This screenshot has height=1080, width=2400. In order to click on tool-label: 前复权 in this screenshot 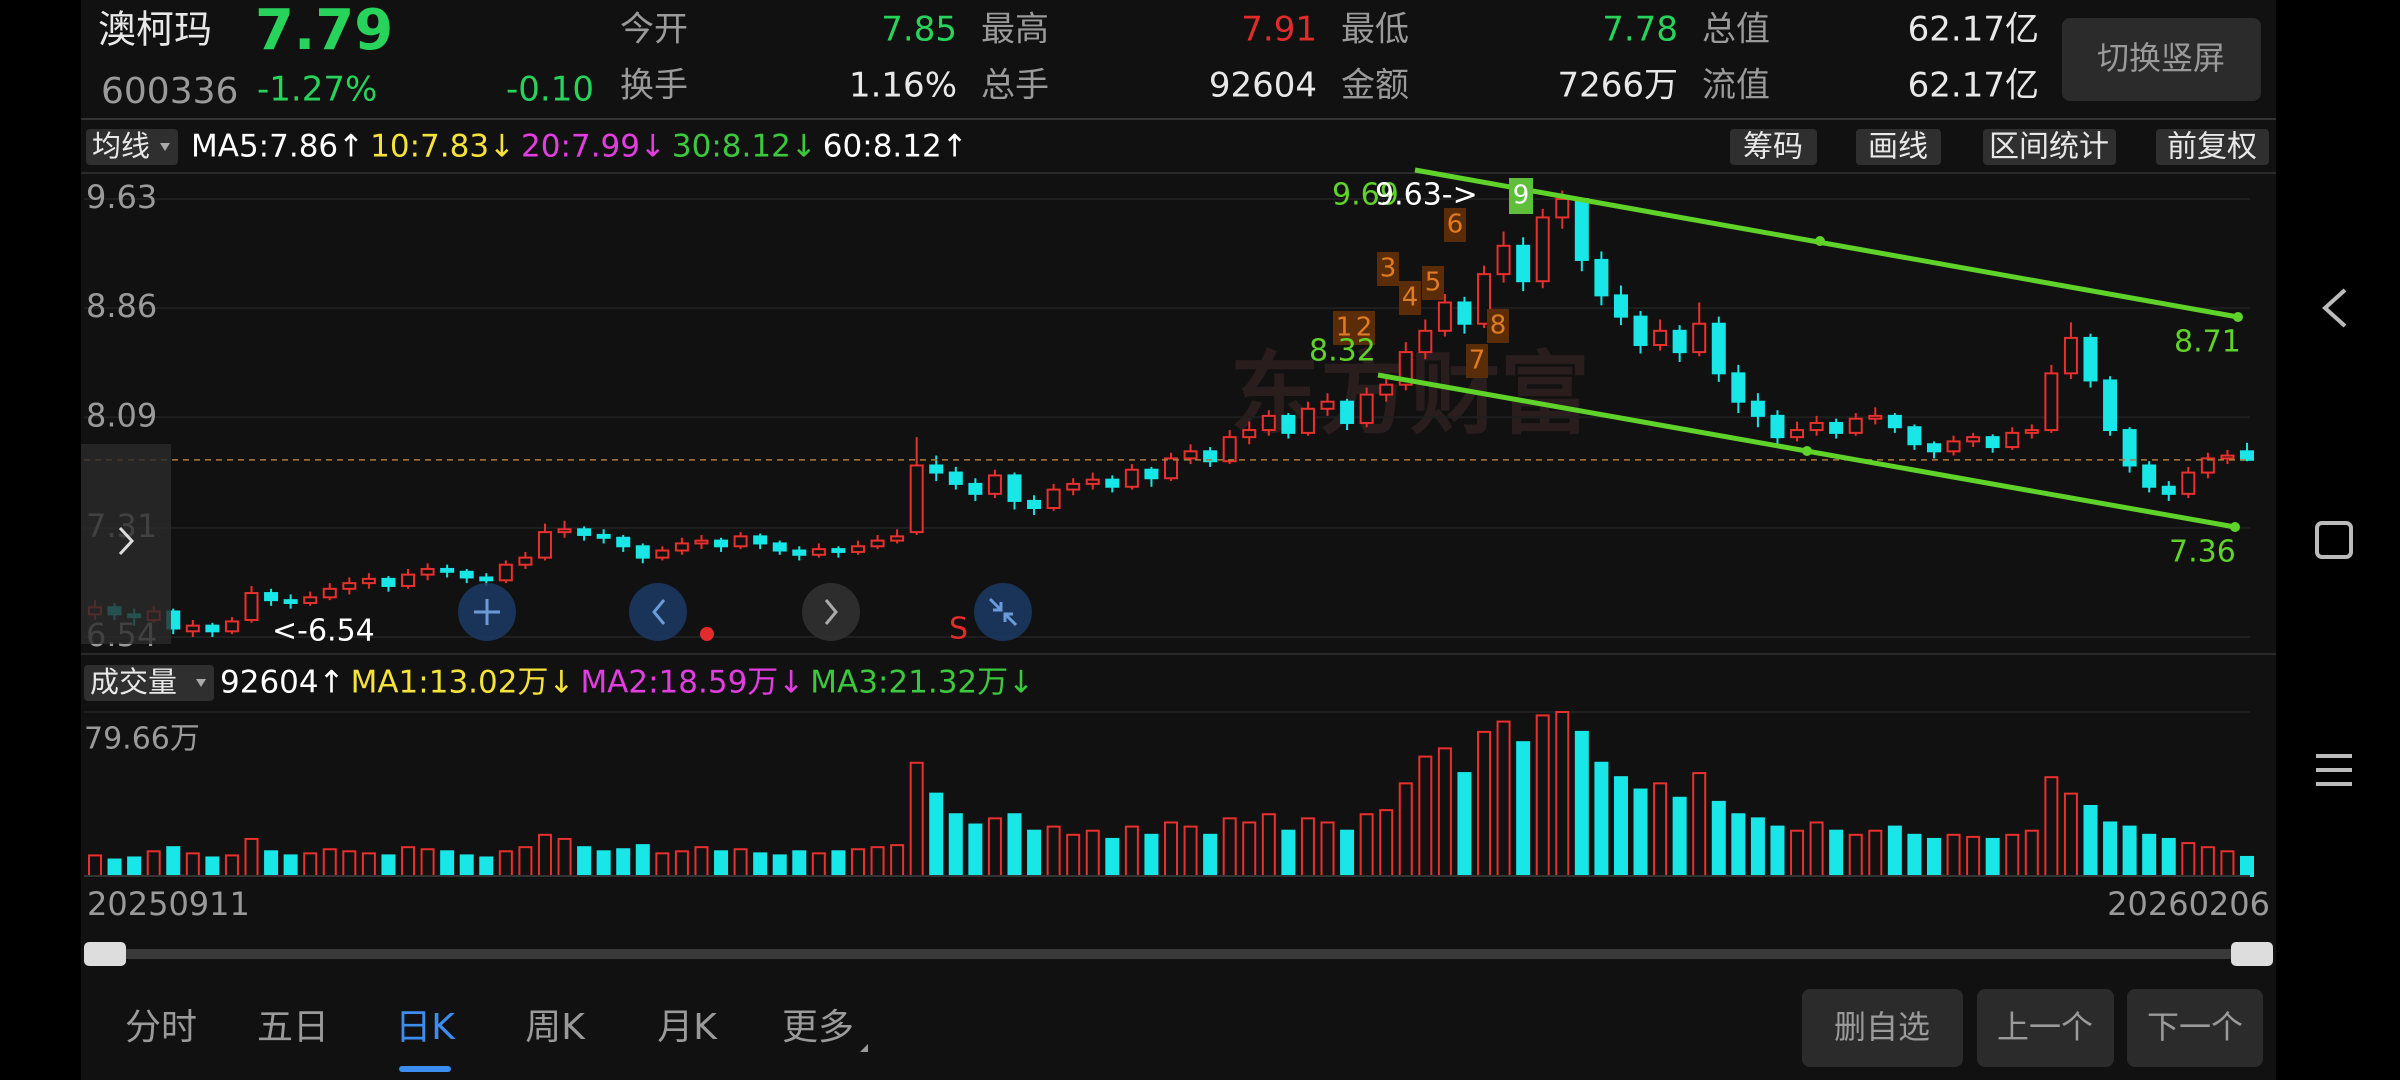, I will do `click(2212, 147)`.